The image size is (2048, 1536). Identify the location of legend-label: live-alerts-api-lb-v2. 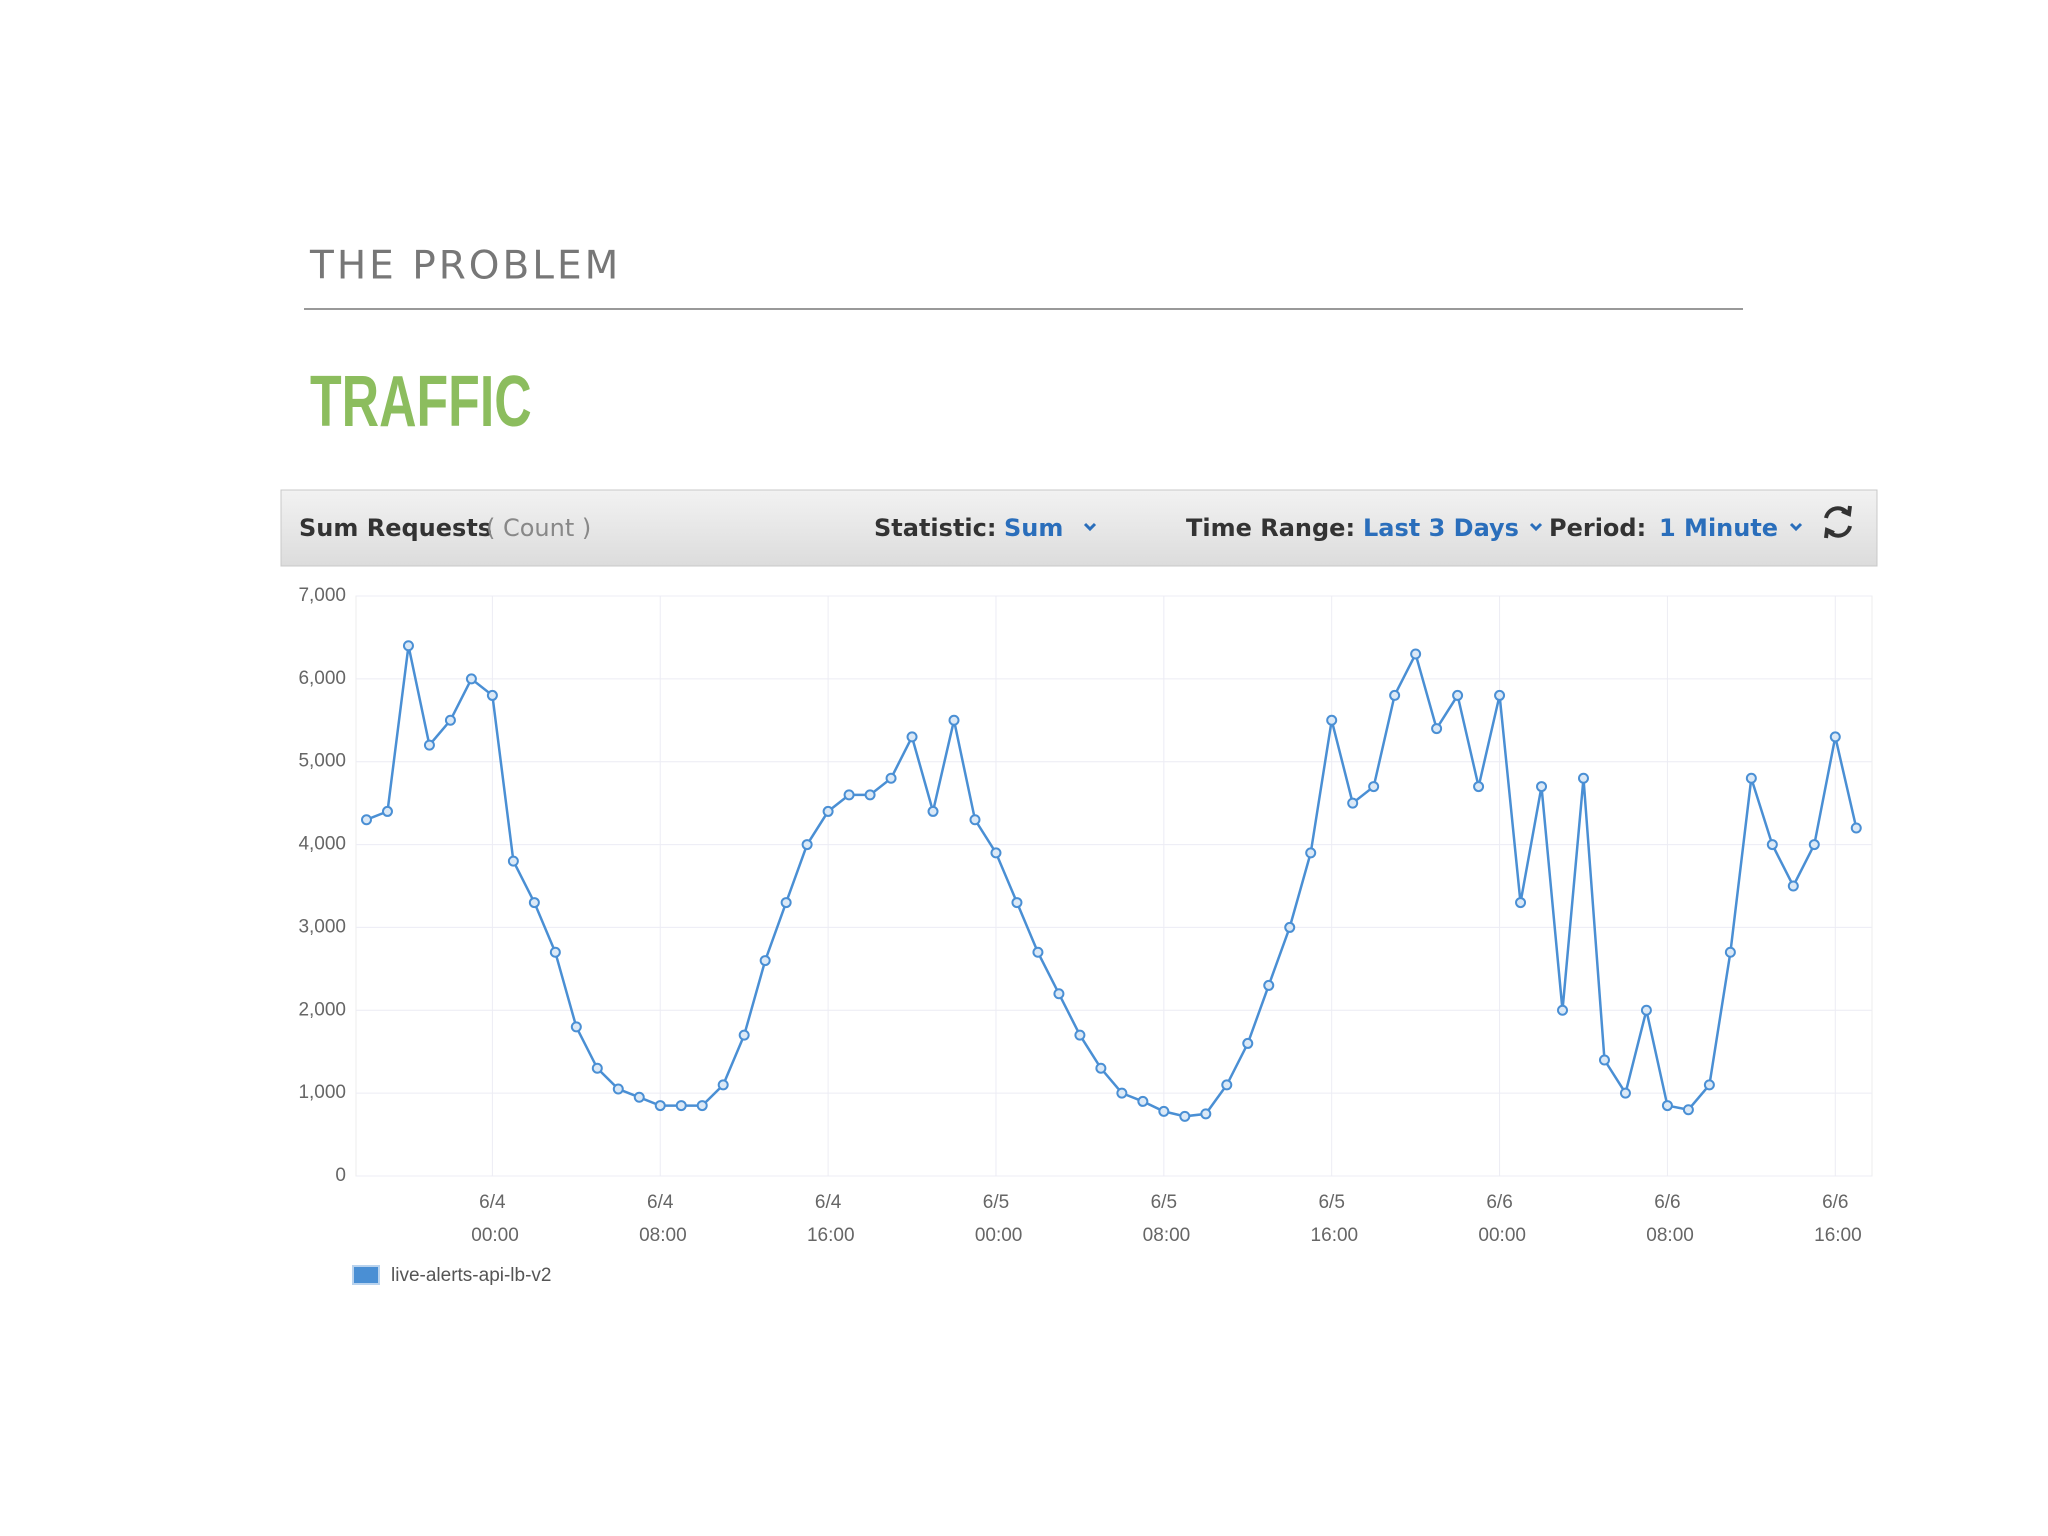
(471, 1275).